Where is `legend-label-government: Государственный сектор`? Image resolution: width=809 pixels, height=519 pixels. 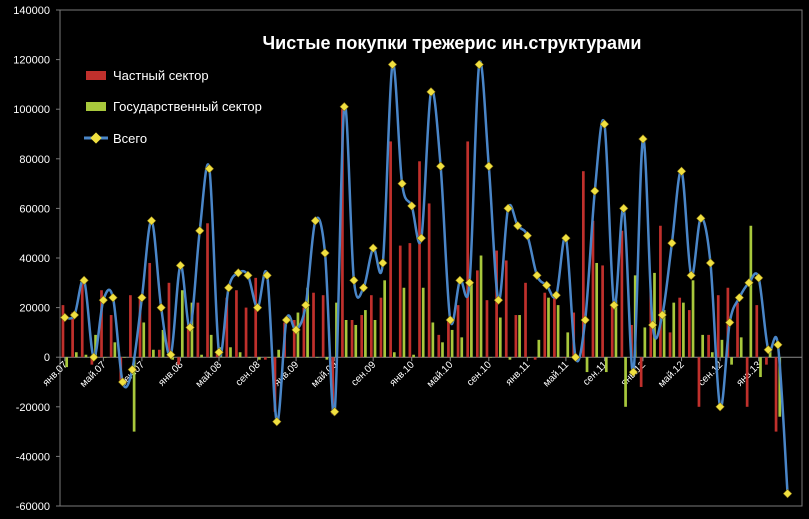 legend-label-government: Государственный сектор is located at coordinates (187, 106).